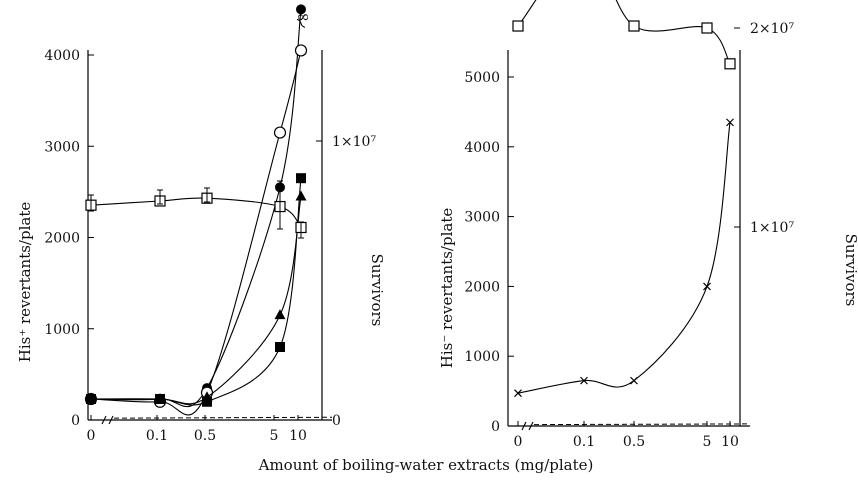 This screenshot has width=858, height=484. Describe the element at coordinates (377, 290) in the screenshot. I see `left-right-axis-label: Survivors` at that location.